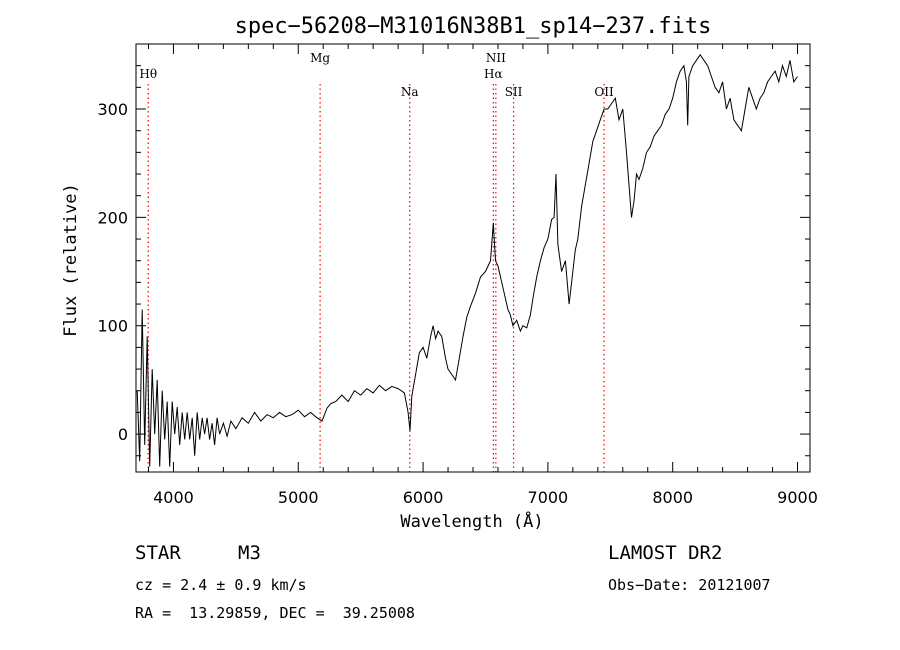  Describe the element at coordinates (320, 58) in the screenshot. I see `spectral-line-label: Mg` at that location.